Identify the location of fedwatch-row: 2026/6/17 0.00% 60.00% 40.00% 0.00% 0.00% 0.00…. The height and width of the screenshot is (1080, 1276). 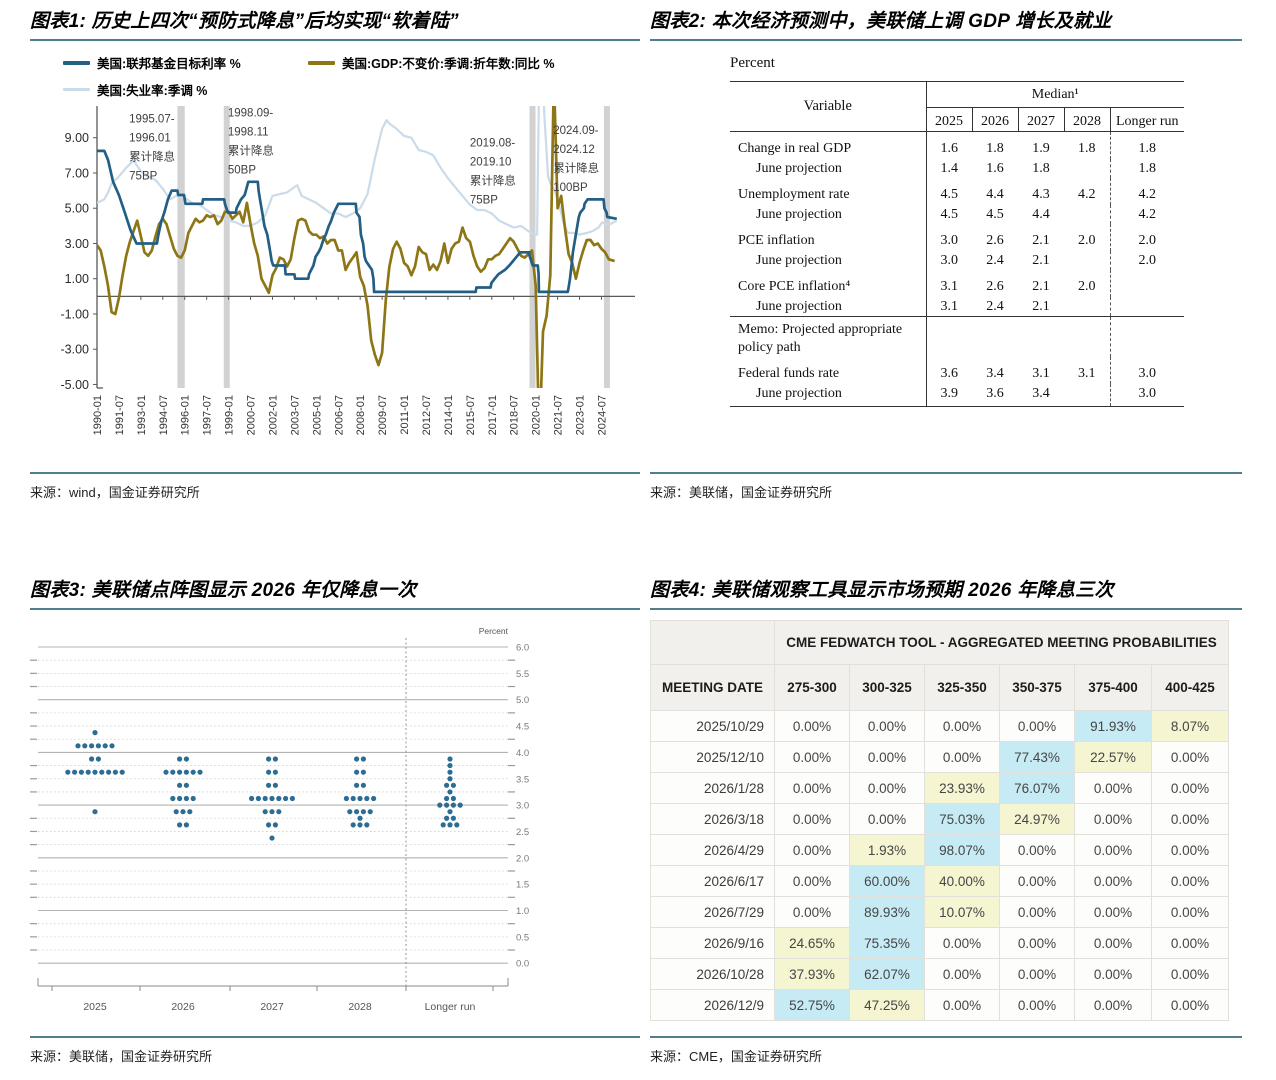
(940, 881).